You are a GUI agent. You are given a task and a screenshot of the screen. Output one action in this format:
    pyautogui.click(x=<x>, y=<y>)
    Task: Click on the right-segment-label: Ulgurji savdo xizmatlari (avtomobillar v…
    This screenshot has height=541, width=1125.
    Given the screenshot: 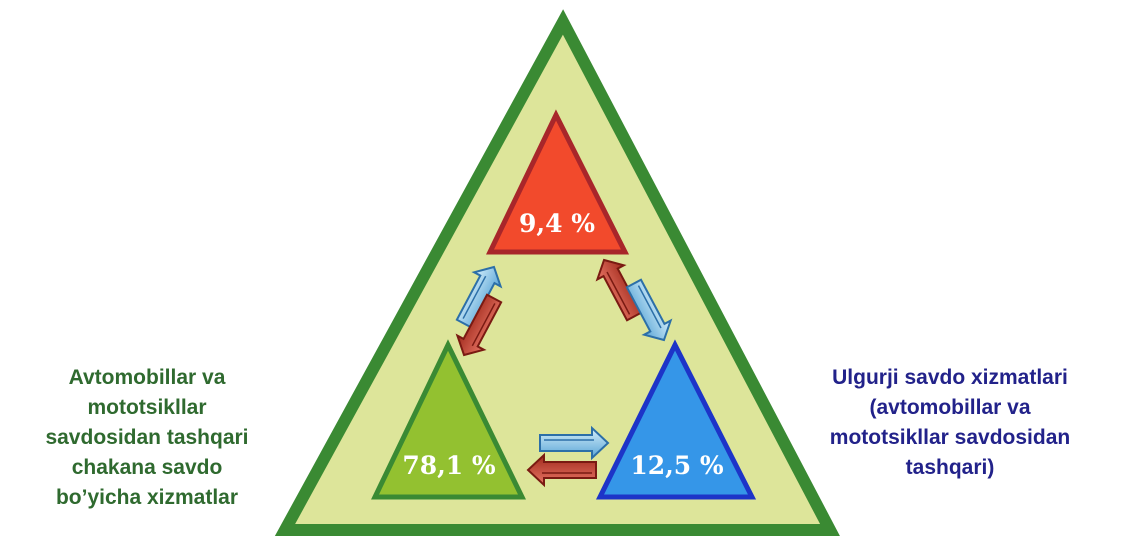 What is the action you would take?
    pyautogui.click(x=950, y=422)
    